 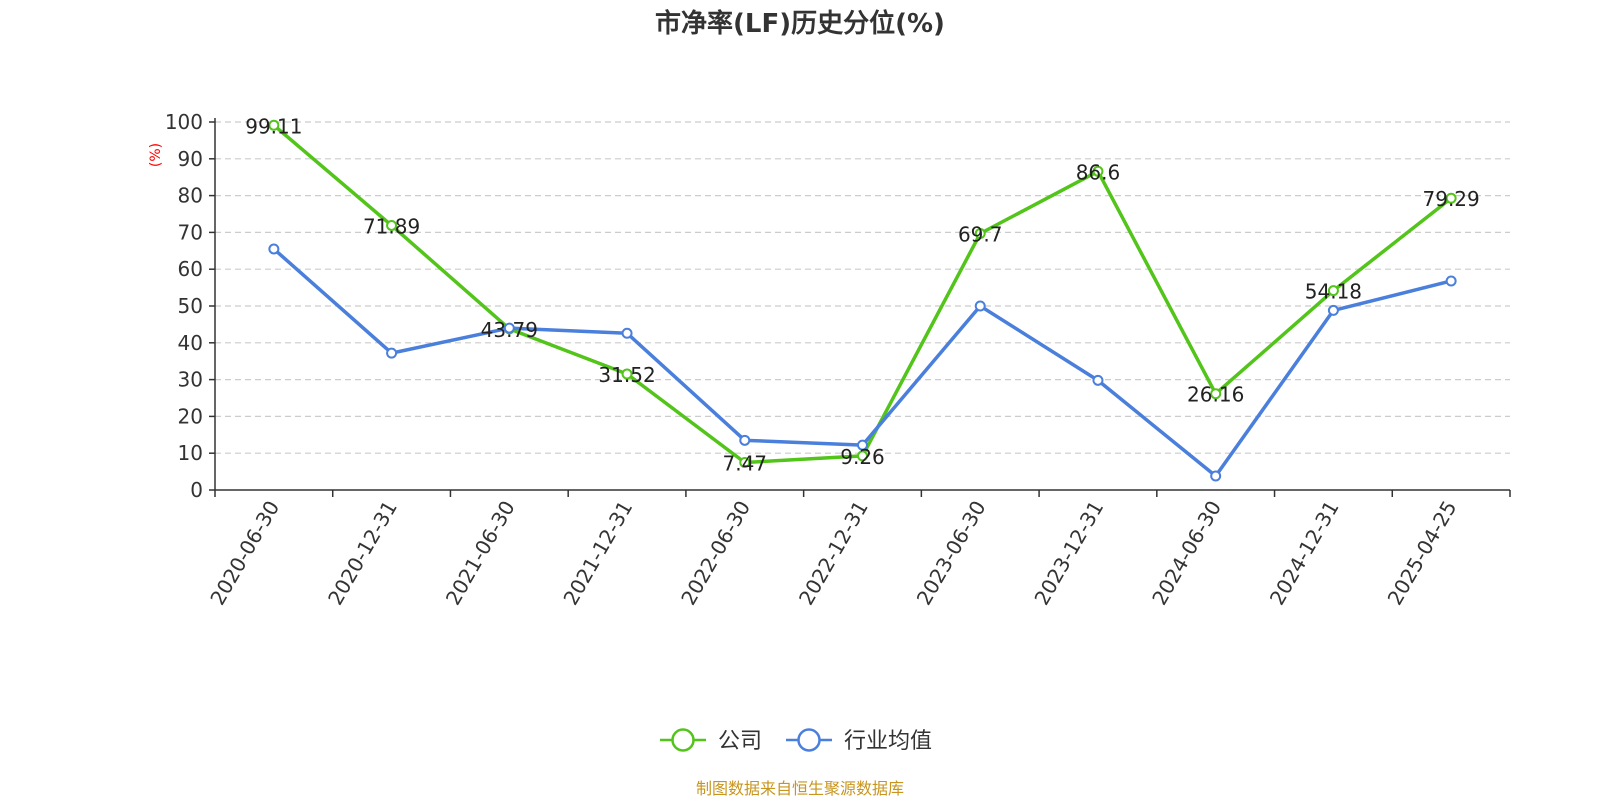 I want to click on x-tick-label: 2024-06-30, so click(x=1186, y=553).